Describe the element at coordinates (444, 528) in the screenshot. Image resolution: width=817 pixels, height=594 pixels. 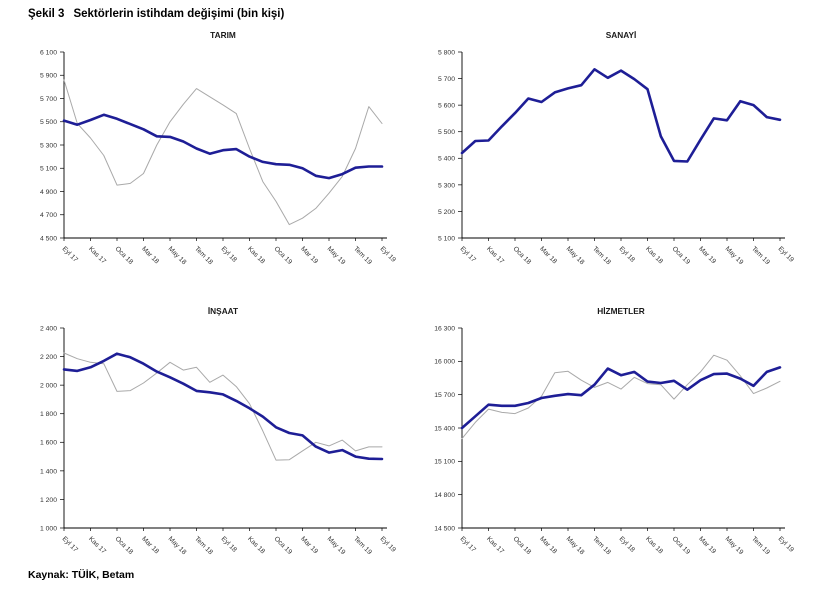
I see `y-tick-label: 14 500` at that location.